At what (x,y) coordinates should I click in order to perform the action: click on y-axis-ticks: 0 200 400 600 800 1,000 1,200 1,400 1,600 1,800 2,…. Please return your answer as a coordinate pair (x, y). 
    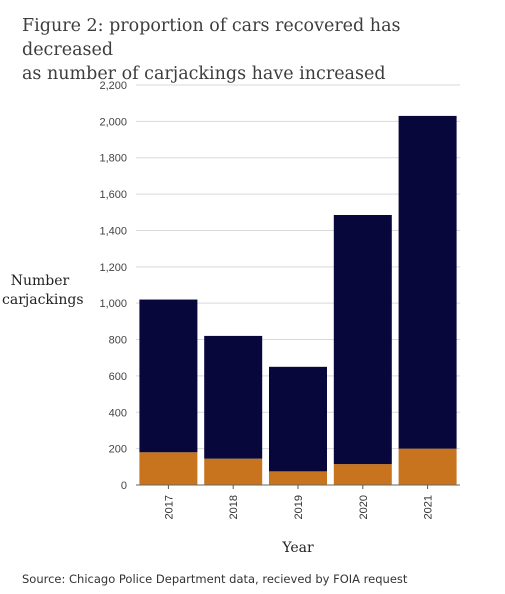
    Looking at the image, I should click on (113, 286).